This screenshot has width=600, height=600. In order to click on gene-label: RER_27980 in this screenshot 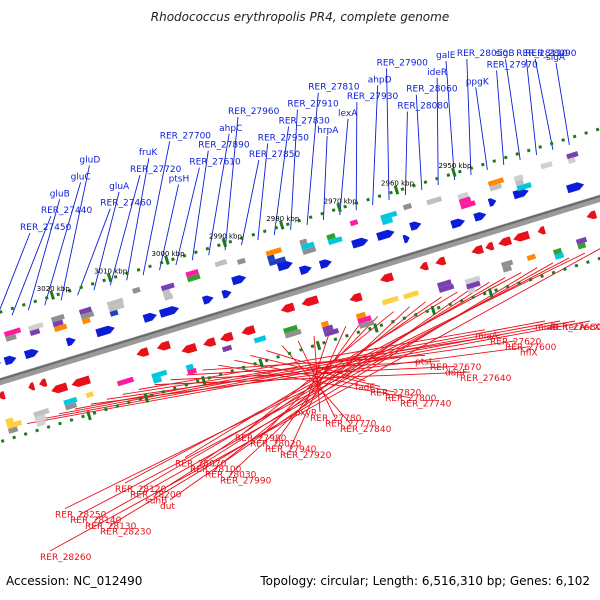, I will do `click(261, 439)`.